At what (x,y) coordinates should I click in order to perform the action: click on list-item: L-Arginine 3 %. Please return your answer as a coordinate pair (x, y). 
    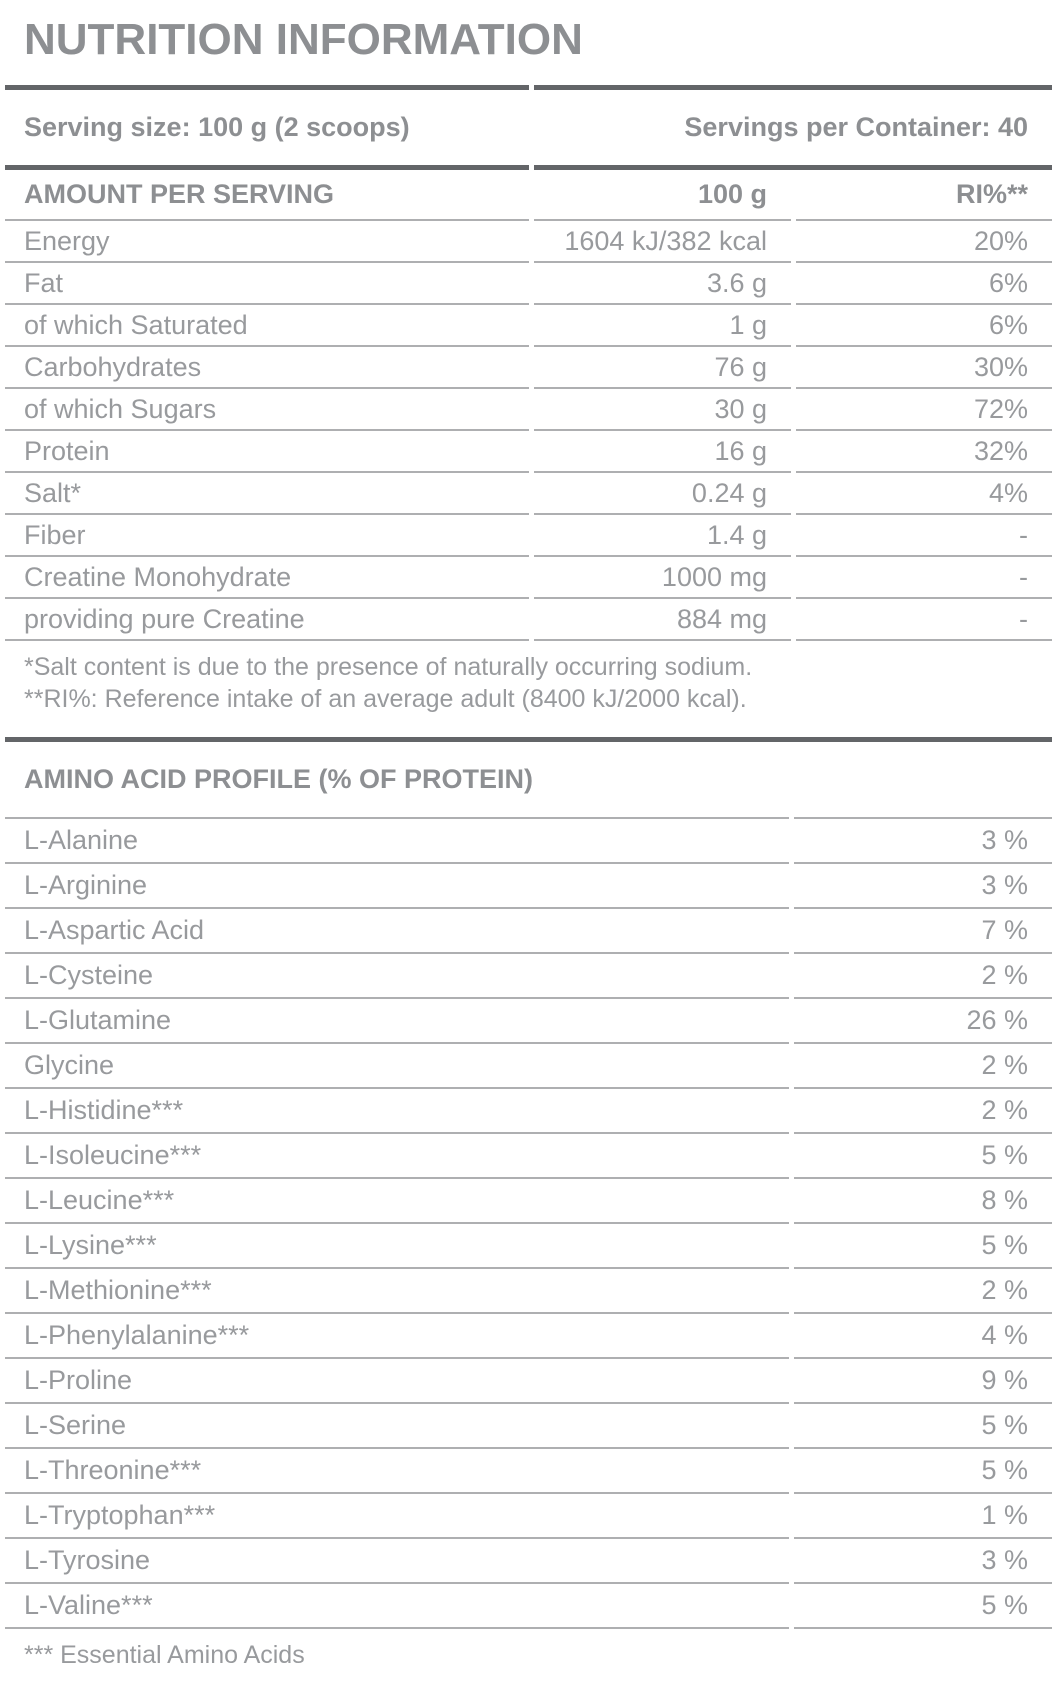
    Looking at the image, I should click on (528, 886).